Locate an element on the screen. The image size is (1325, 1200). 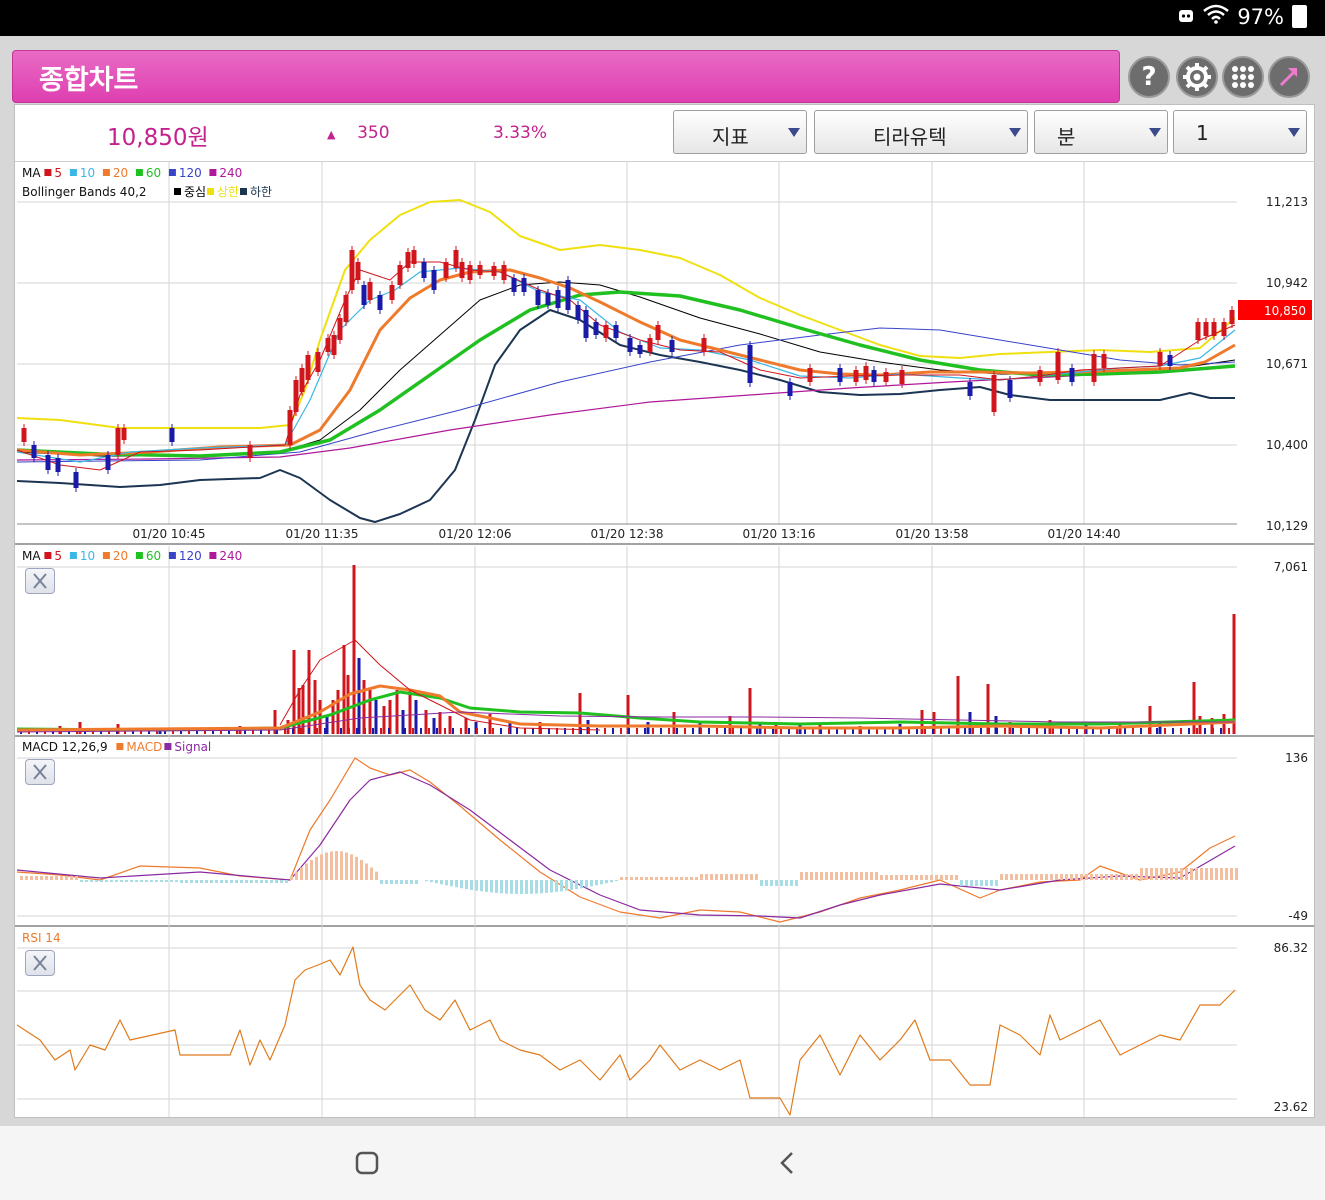
stock-dropdown: 티라유텍 is located at coordinates (921, 132).